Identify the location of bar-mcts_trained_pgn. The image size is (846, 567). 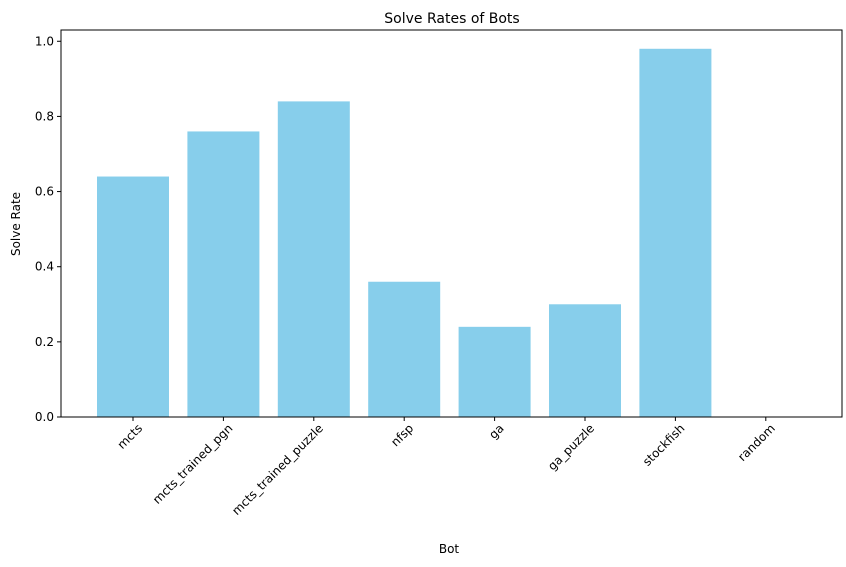
(223, 274).